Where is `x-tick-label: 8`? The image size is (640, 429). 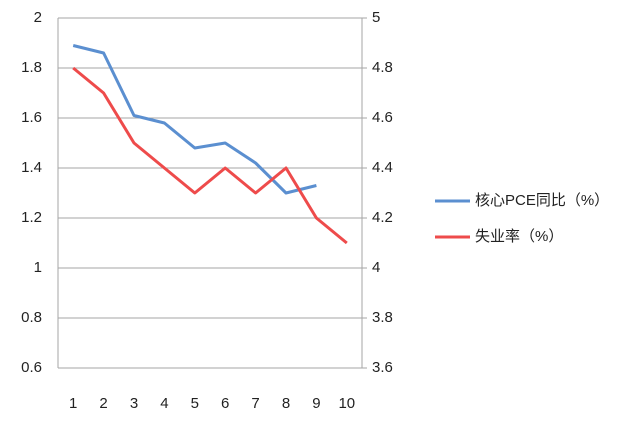
x-tick-label: 8 is located at coordinates (286, 403).